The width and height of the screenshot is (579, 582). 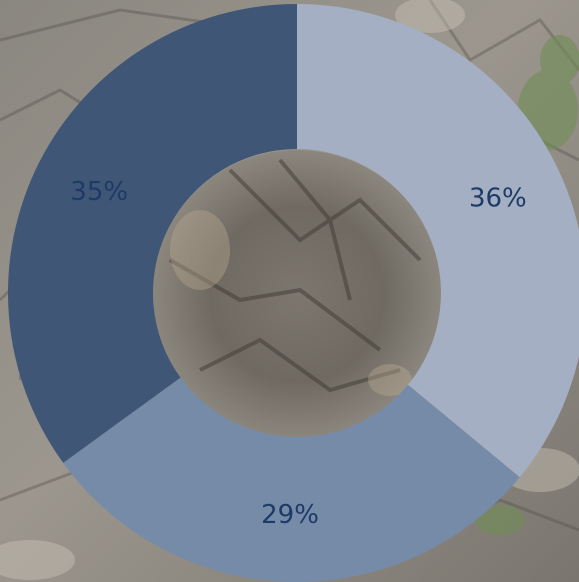 What do you see at coordinates (498, 198) in the screenshot?
I see `slice-label-0: 36%` at bounding box center [498, 198].